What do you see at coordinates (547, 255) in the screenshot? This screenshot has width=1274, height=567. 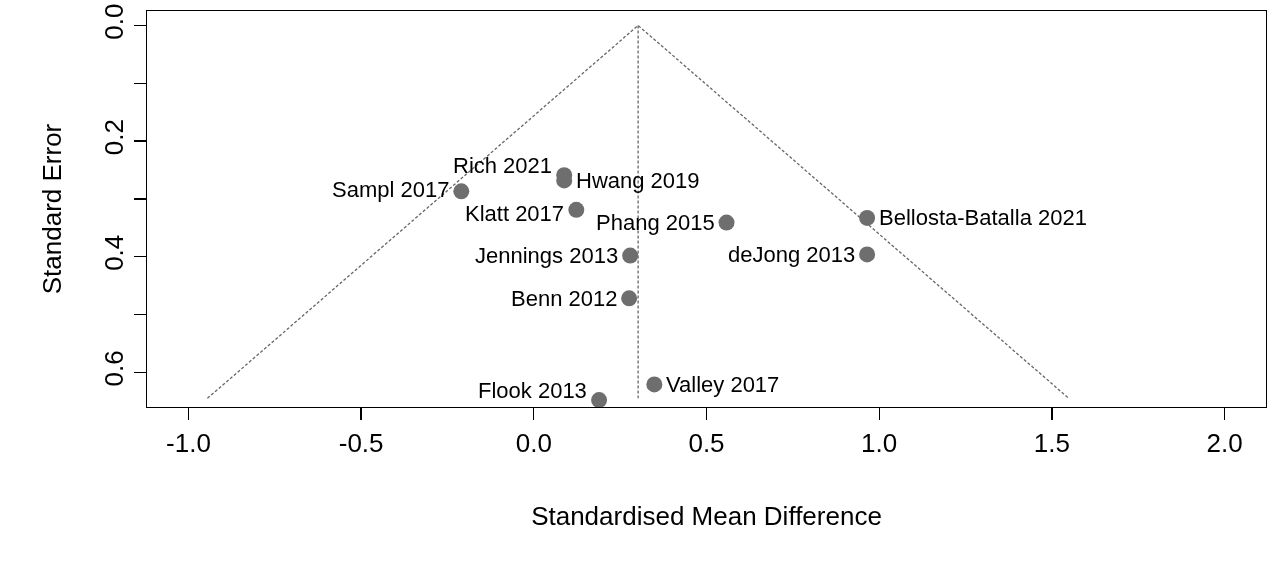 I see `annotation: Jennings 2013` at bounding box center [547, 255].